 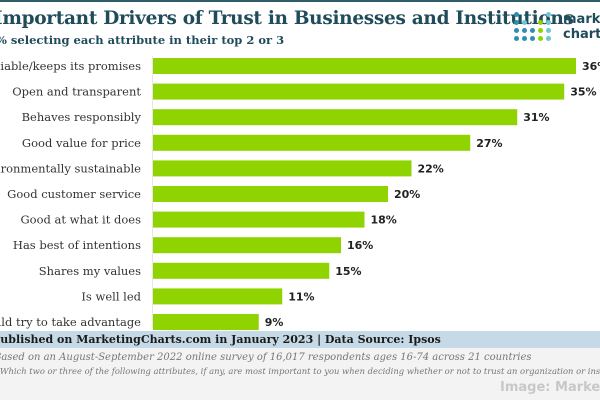 What do you see at coordinates (70, 66) in the screenshot?
I see `category-label: Reliable/keeps its promises` at bounding box center [70, 66].